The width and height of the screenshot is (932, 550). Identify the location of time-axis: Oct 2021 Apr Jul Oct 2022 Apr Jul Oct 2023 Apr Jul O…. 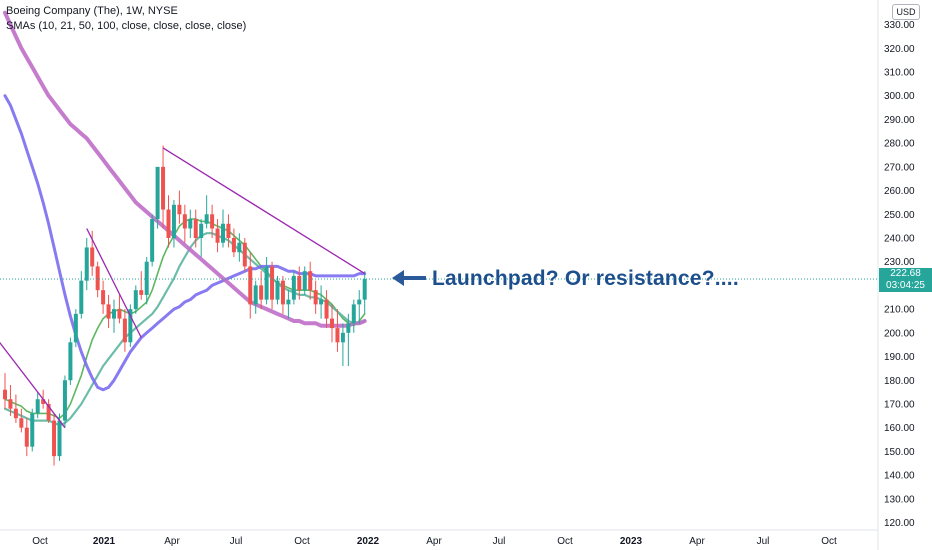
(434, 541).